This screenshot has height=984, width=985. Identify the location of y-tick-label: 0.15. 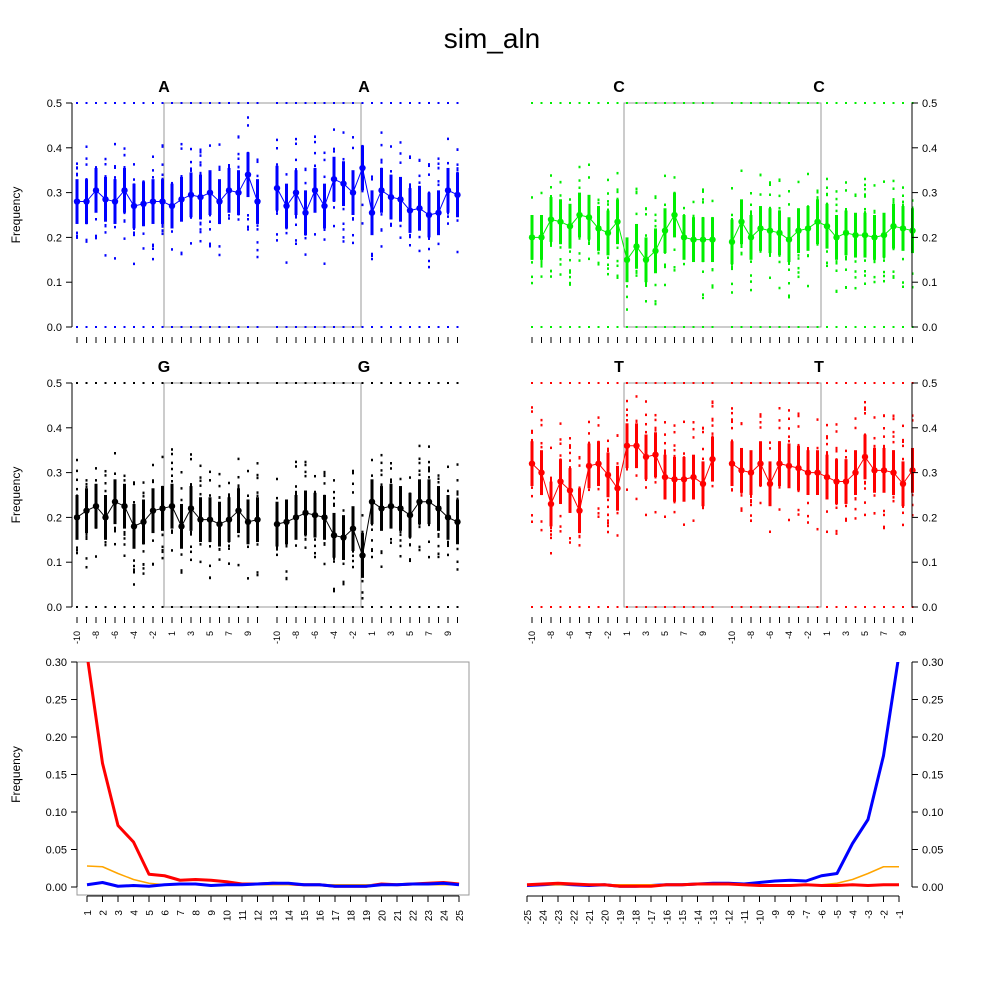
(56, 776).